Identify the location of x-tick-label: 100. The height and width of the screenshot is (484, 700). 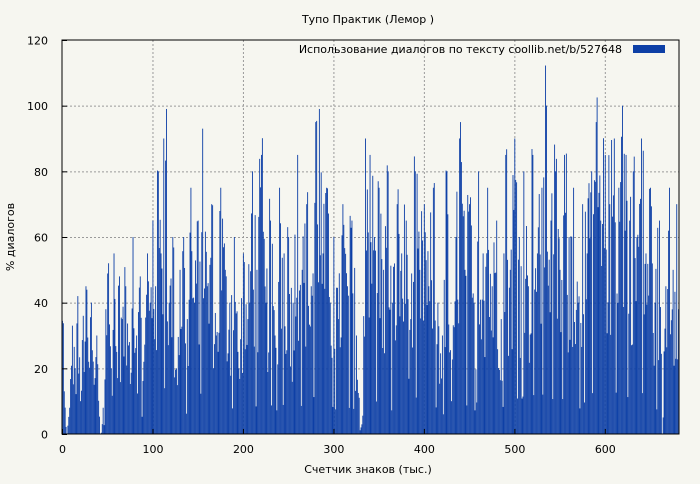
(152, 449).